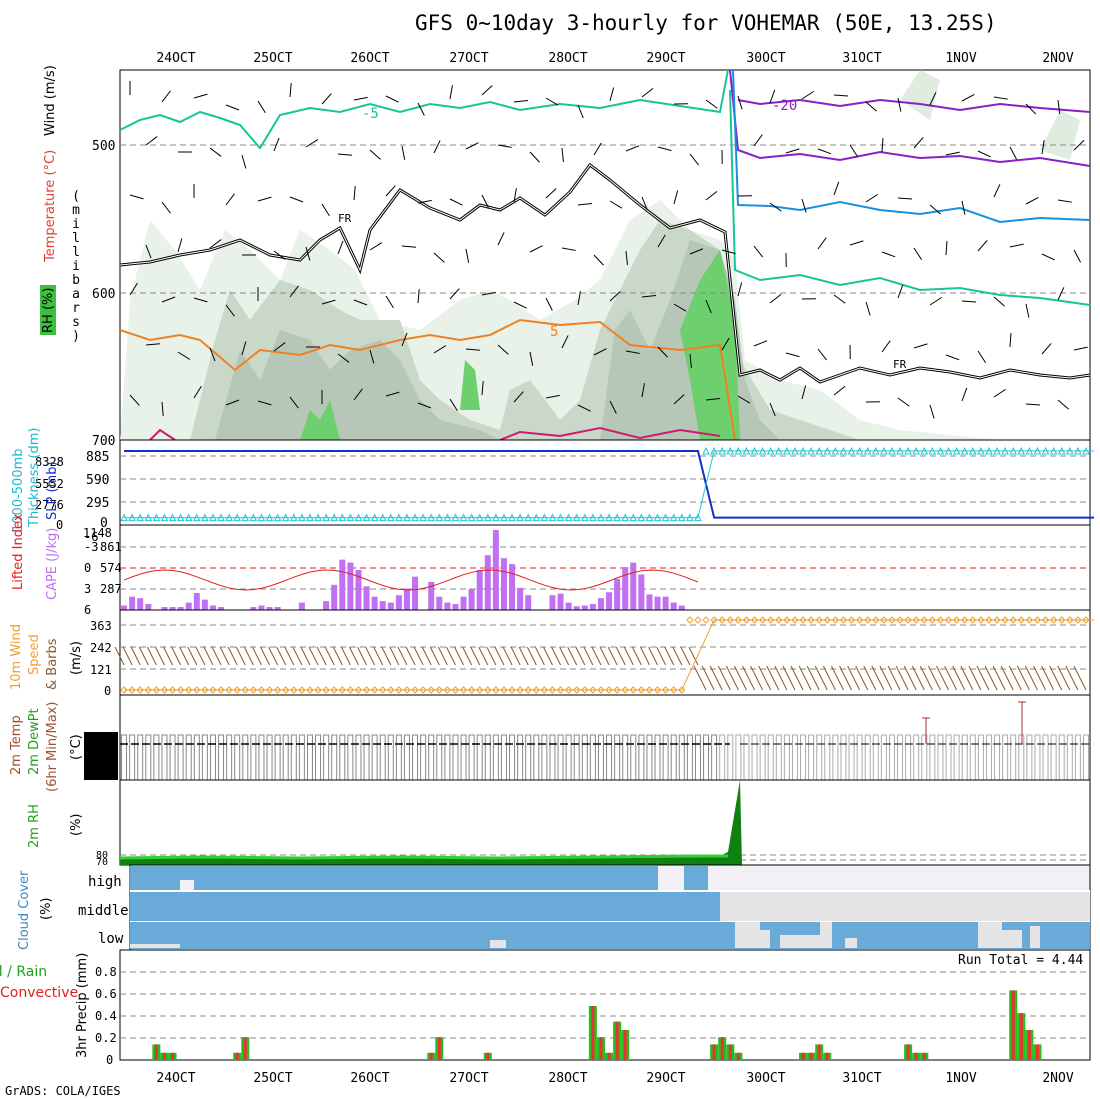  Describe the element at coordinates (18, 551) in the screenshot. I see `lifted-index-label: Lifted Index` at that location.